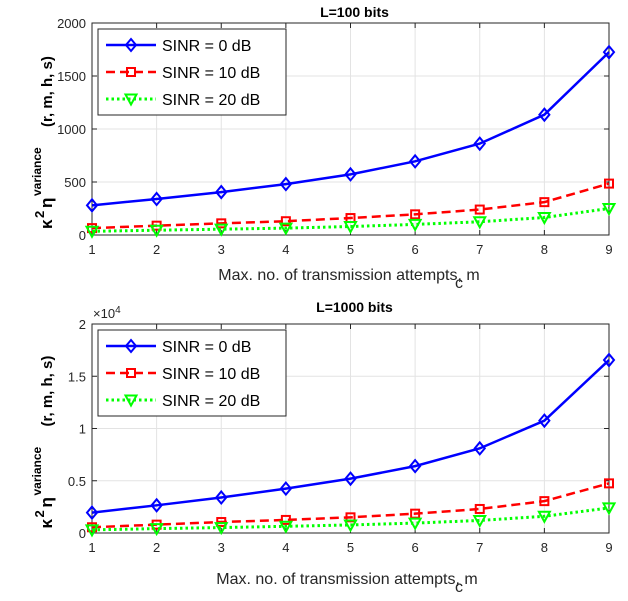  Describe the element at coordinates (71, 129) in the screenshot. I see `y-tick-label: 1000` at that location.